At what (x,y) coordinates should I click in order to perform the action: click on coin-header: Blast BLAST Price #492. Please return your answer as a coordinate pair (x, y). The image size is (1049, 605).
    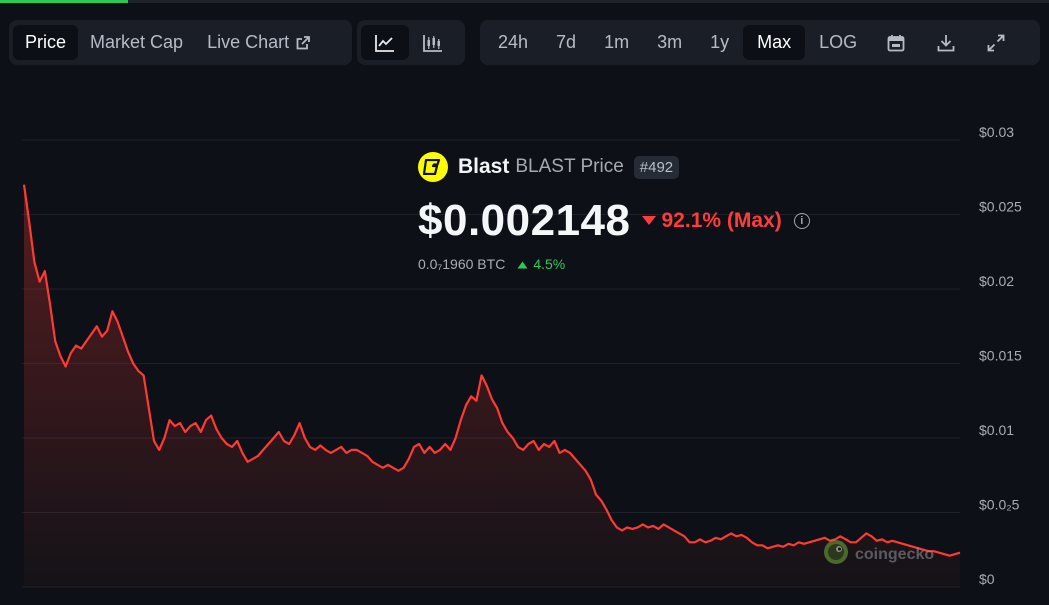
    Looking at the image, I should click on (614, 167).